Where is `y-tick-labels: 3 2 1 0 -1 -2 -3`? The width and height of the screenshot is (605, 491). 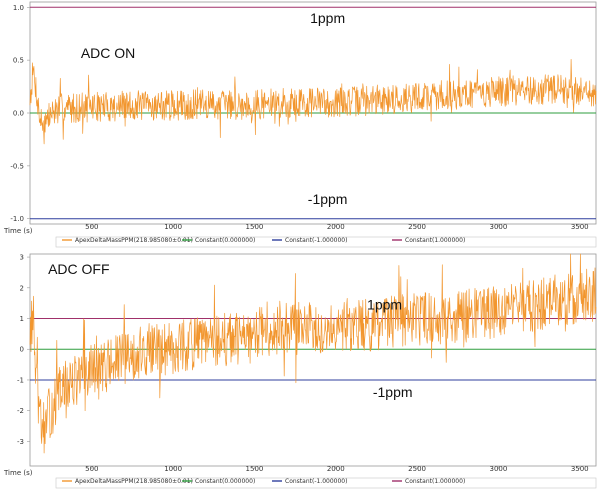 y-tick-labels: 3 2 1 0 -1 -2 -3 is located at coordinates (23, 350).